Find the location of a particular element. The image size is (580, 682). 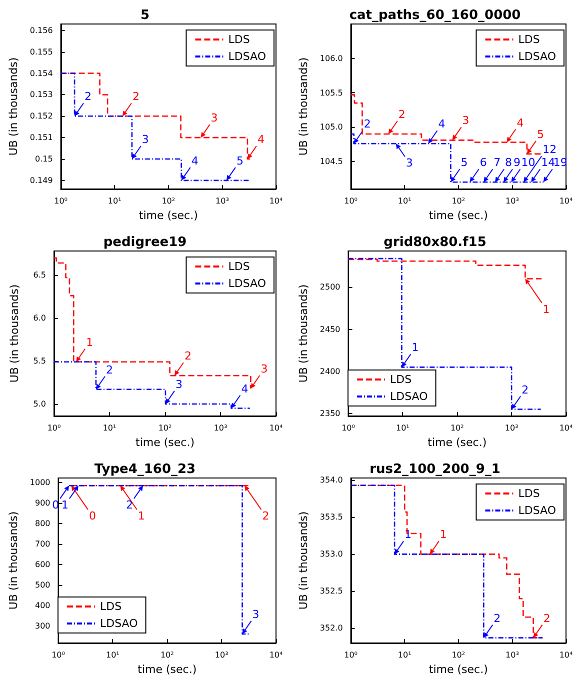

y-tick-label: 353.5 is located at coordinates (331, 517).